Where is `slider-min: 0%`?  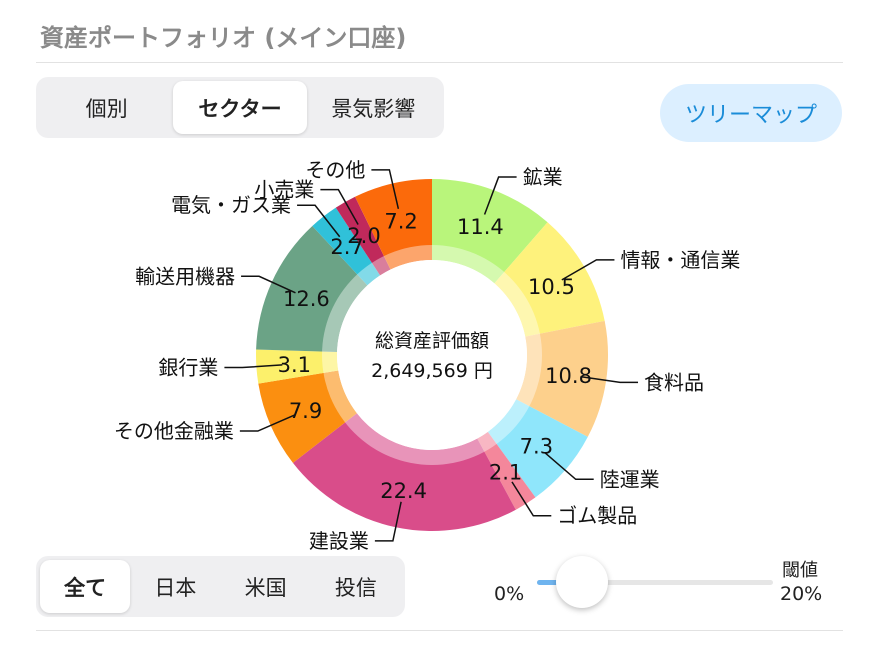
slider-min: 0% is located at coordinates (509, 594).